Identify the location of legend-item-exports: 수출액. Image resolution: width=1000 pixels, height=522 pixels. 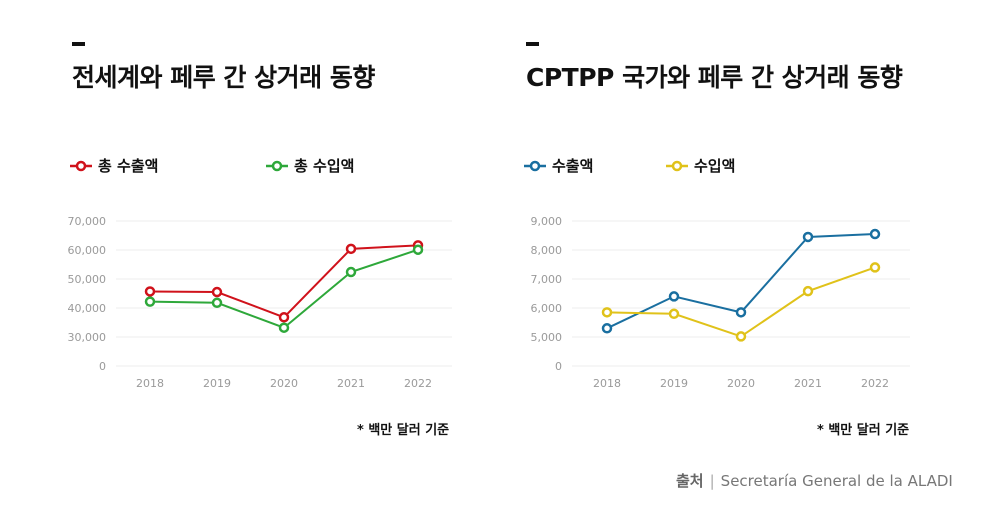
(558, 165).